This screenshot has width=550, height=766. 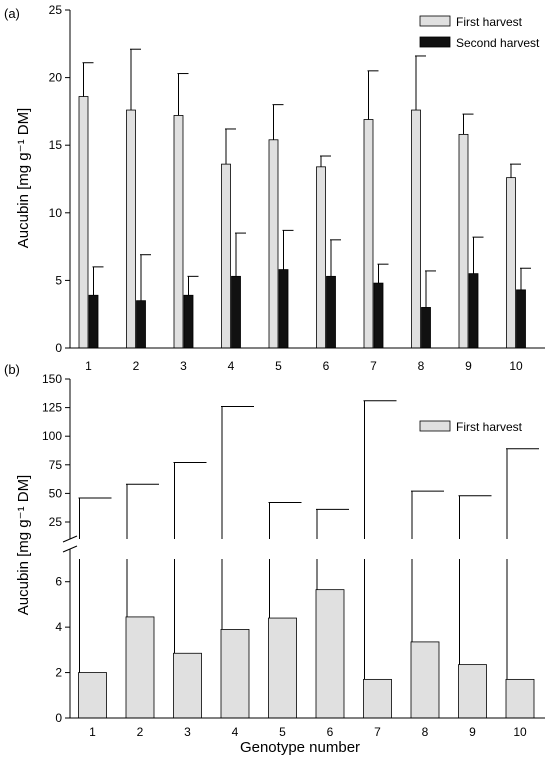 I want to click on legend-label-second-harvest: Second harvest, so click(x=498, y=43).